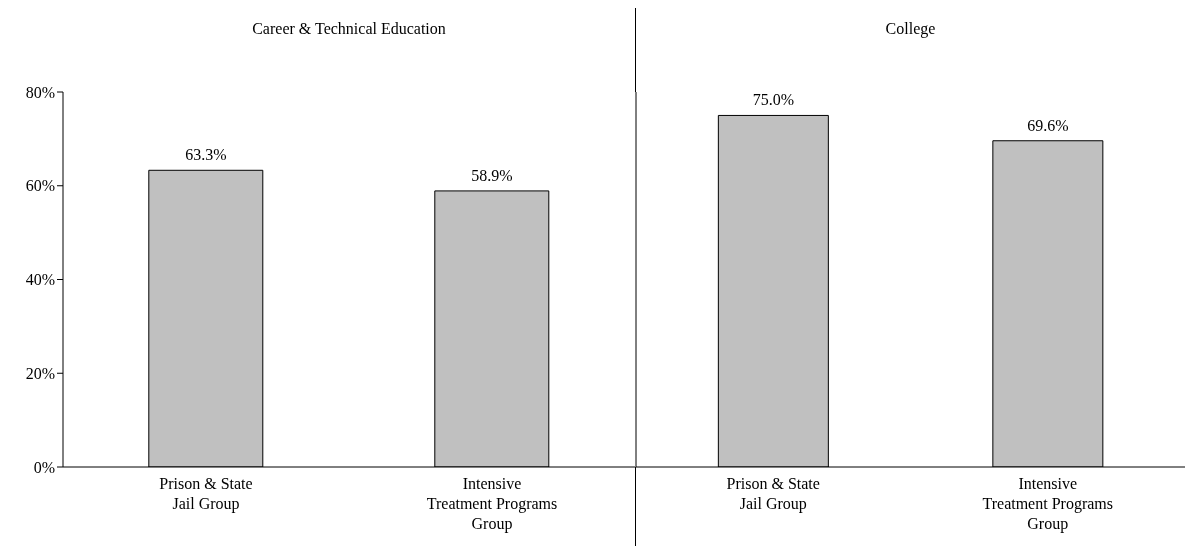  What do you see at coordinates (206, 155) in the screenshot?
I see `data-label: 63.3%` at bounding box center [206, 155].